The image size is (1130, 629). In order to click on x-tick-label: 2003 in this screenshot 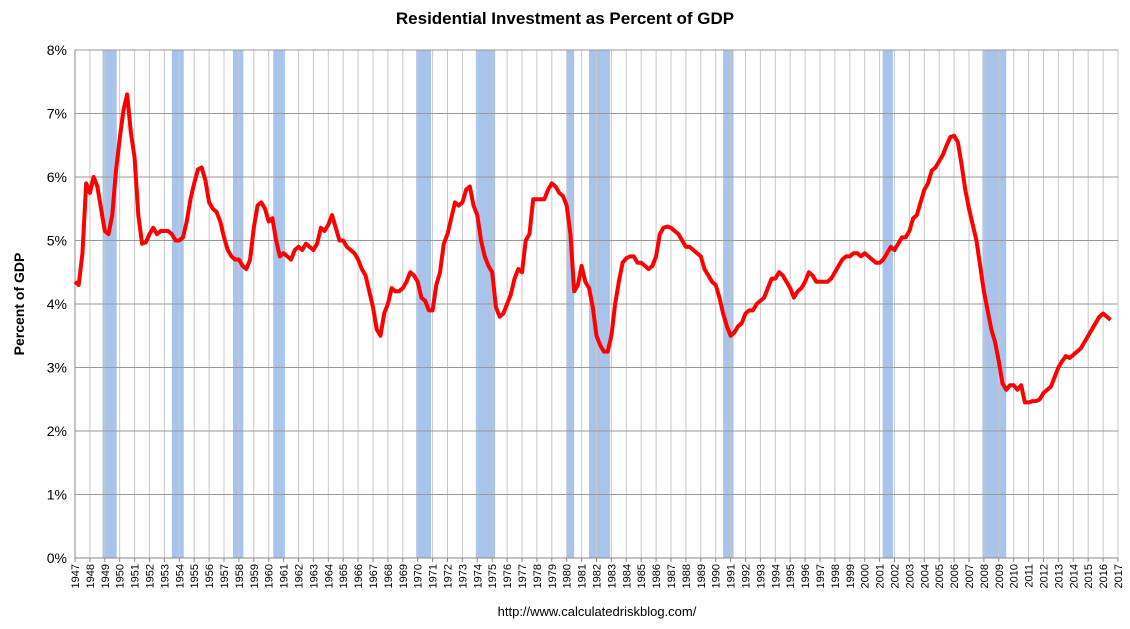, I will do `click(910, 576)`.